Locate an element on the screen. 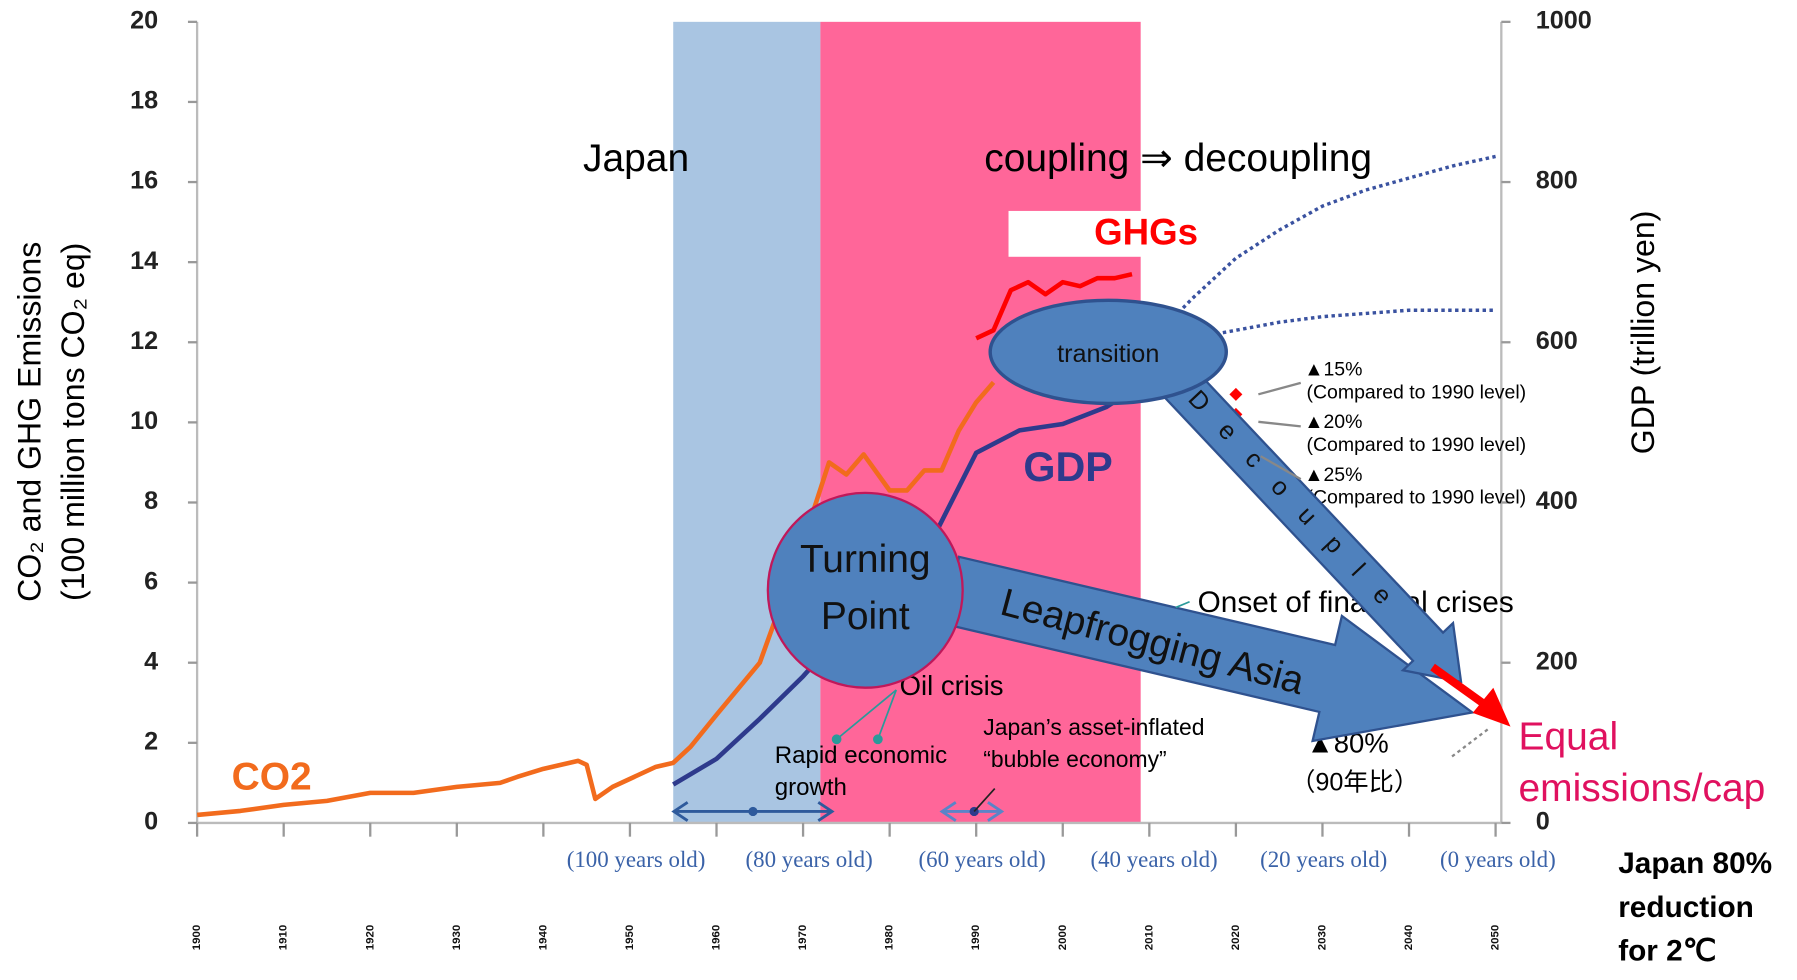 The width and height of the screenshot is (1797, 980). x-tick-label: 2040 is located at coordinates (1409, 937).